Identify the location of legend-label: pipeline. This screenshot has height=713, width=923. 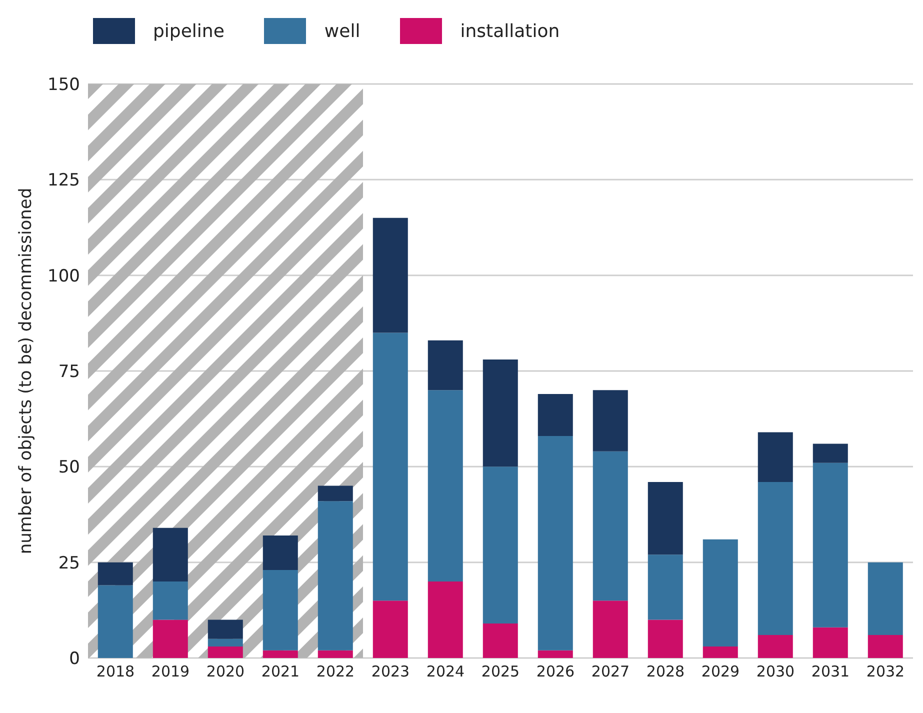
(188, 31).